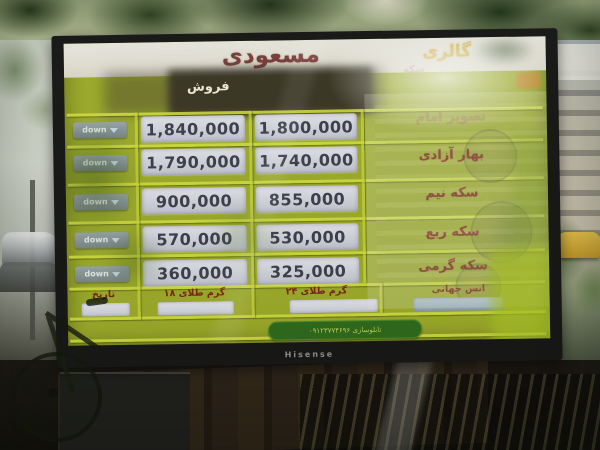  I want to click on taxi-reflection, so click(579, 245).